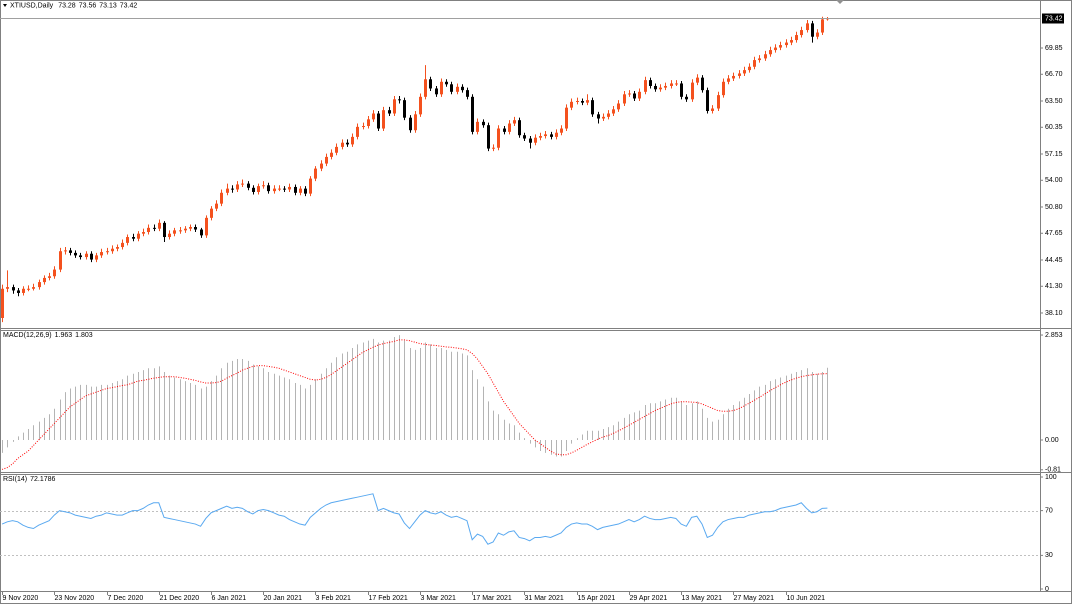 The width and height of the screenshot is (1072, 604). I want to click on y-tick-label: 50.80, so click(1054, 207).